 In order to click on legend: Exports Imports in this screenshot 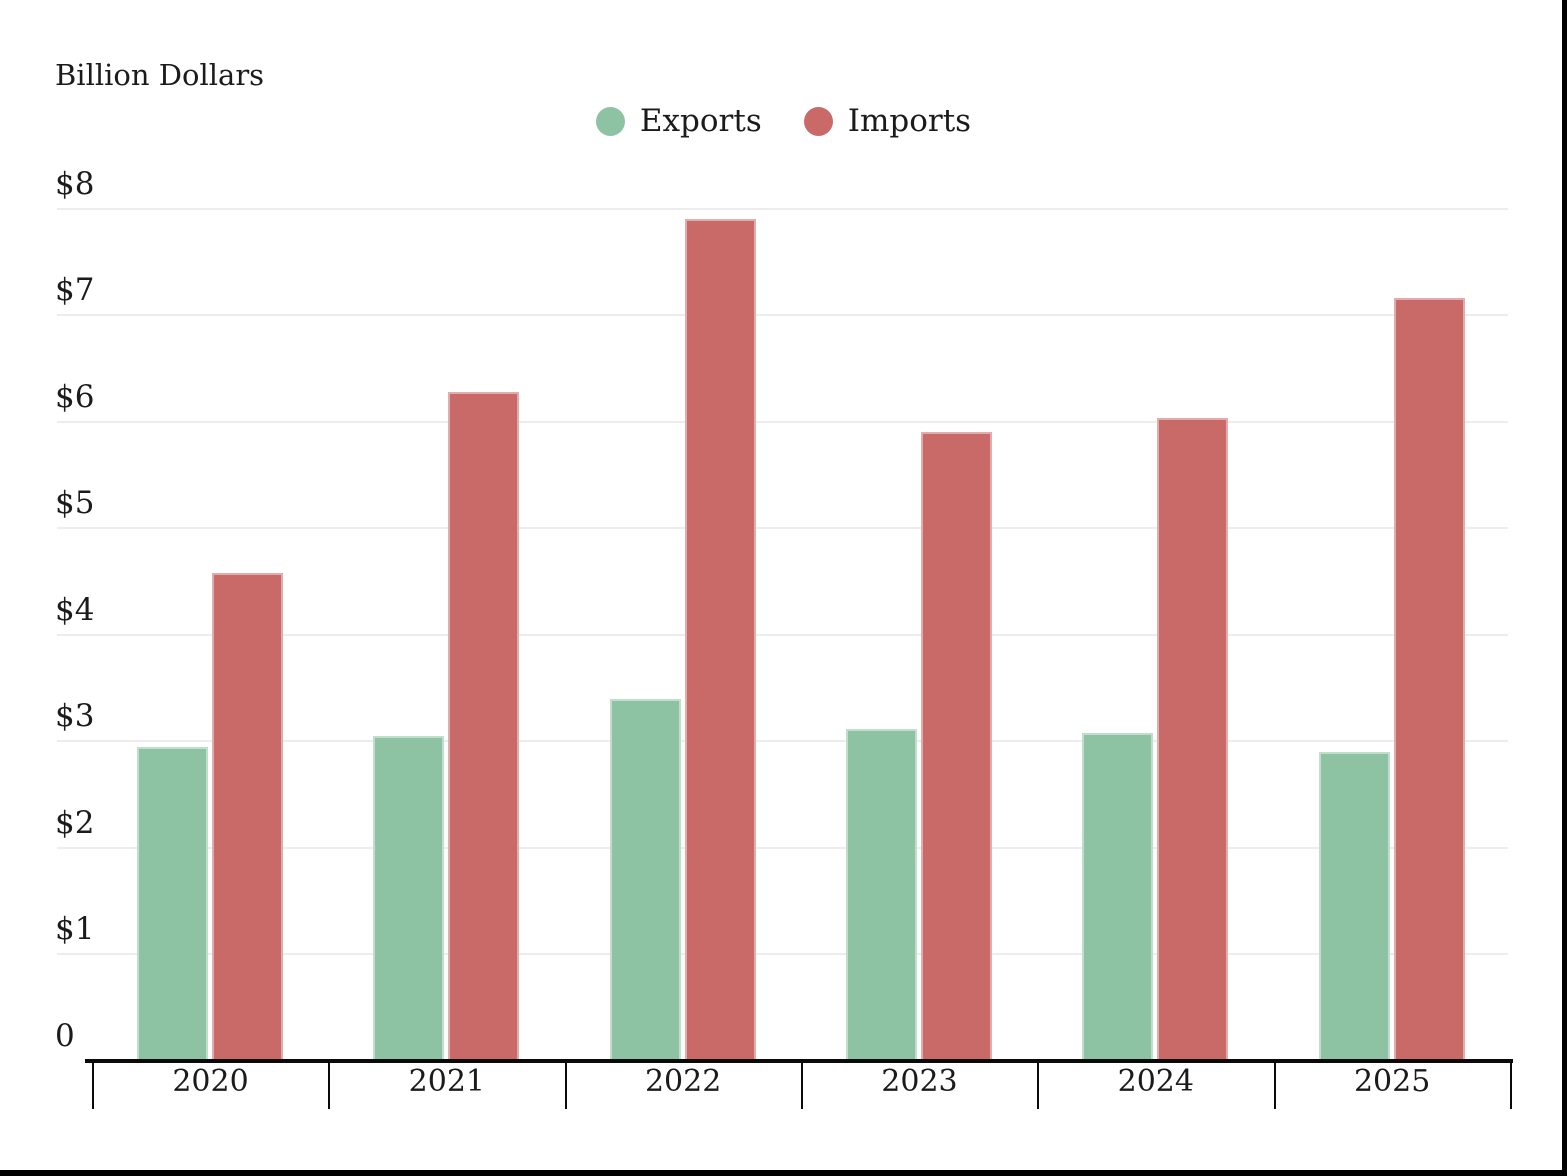, I will do `click(783, 121)`.